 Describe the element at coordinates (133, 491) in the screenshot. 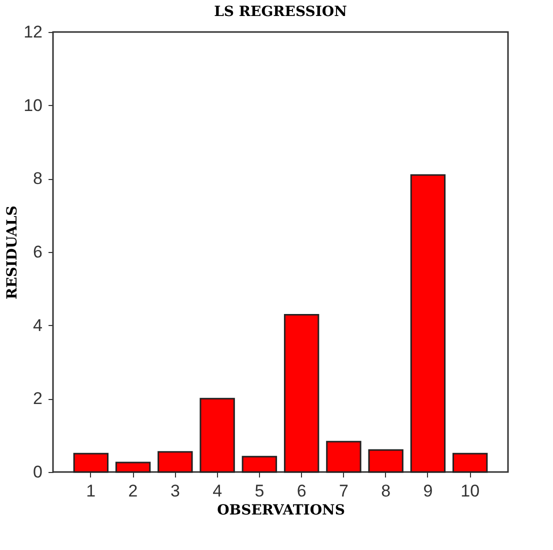

I see `x-tick-label: 2` at that location.